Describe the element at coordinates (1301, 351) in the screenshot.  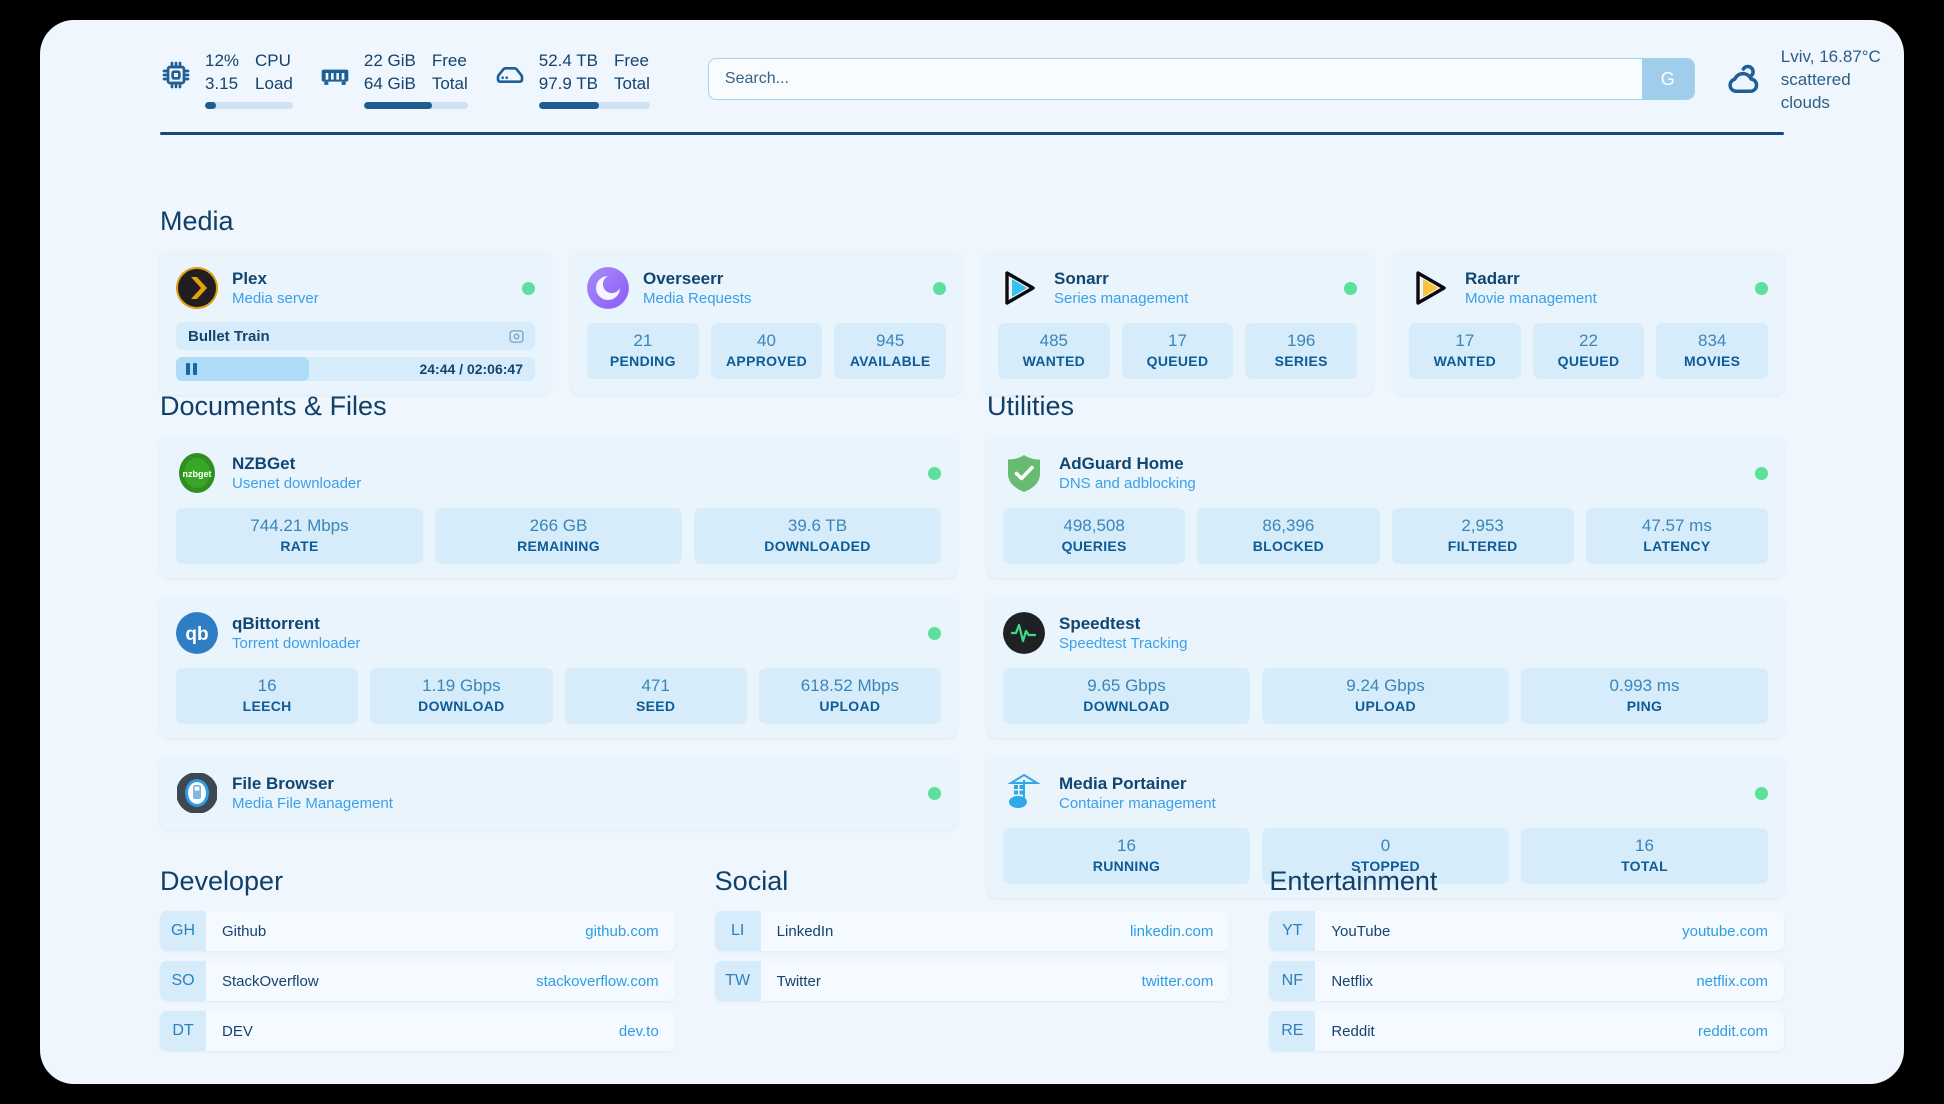
I see `stat-tile: 196 SERIES` at that location.